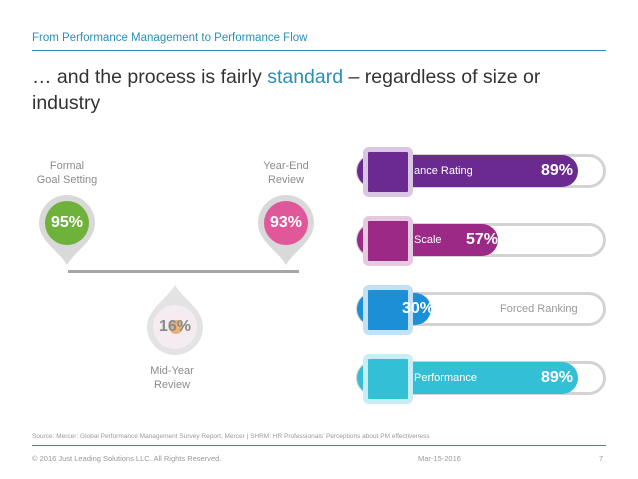 The height and width of the screenshot is (479, 638). Describe the element at coordinates (481, 311) in the screenshot. I see `bar-row-forced-ranking: Forced Ranking 30%` at that location.